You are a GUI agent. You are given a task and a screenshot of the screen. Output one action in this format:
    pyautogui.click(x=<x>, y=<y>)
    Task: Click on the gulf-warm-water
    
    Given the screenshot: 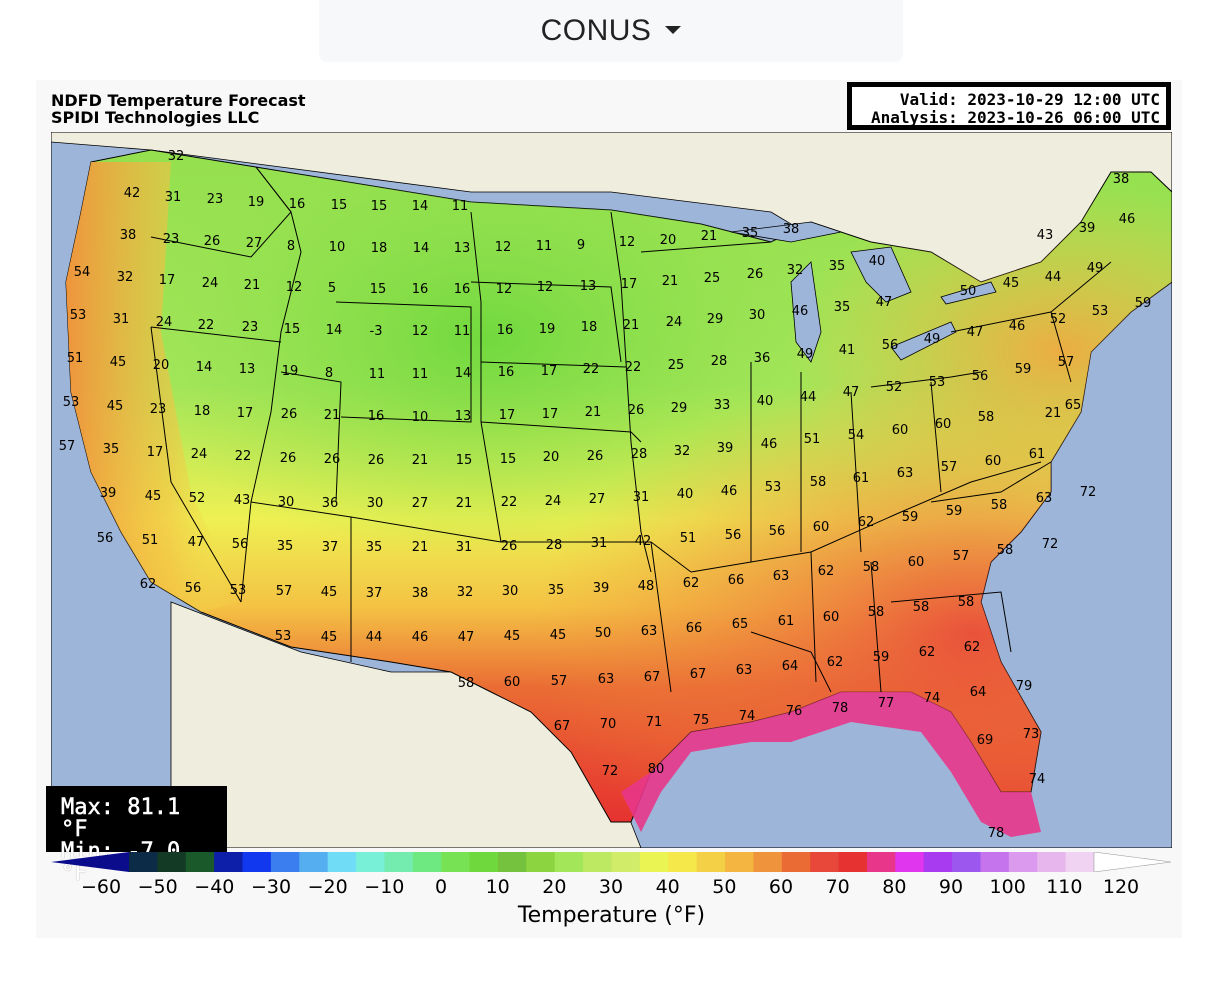 What is the action you would take?
    pyautogui.click(x=831, y=764)
    